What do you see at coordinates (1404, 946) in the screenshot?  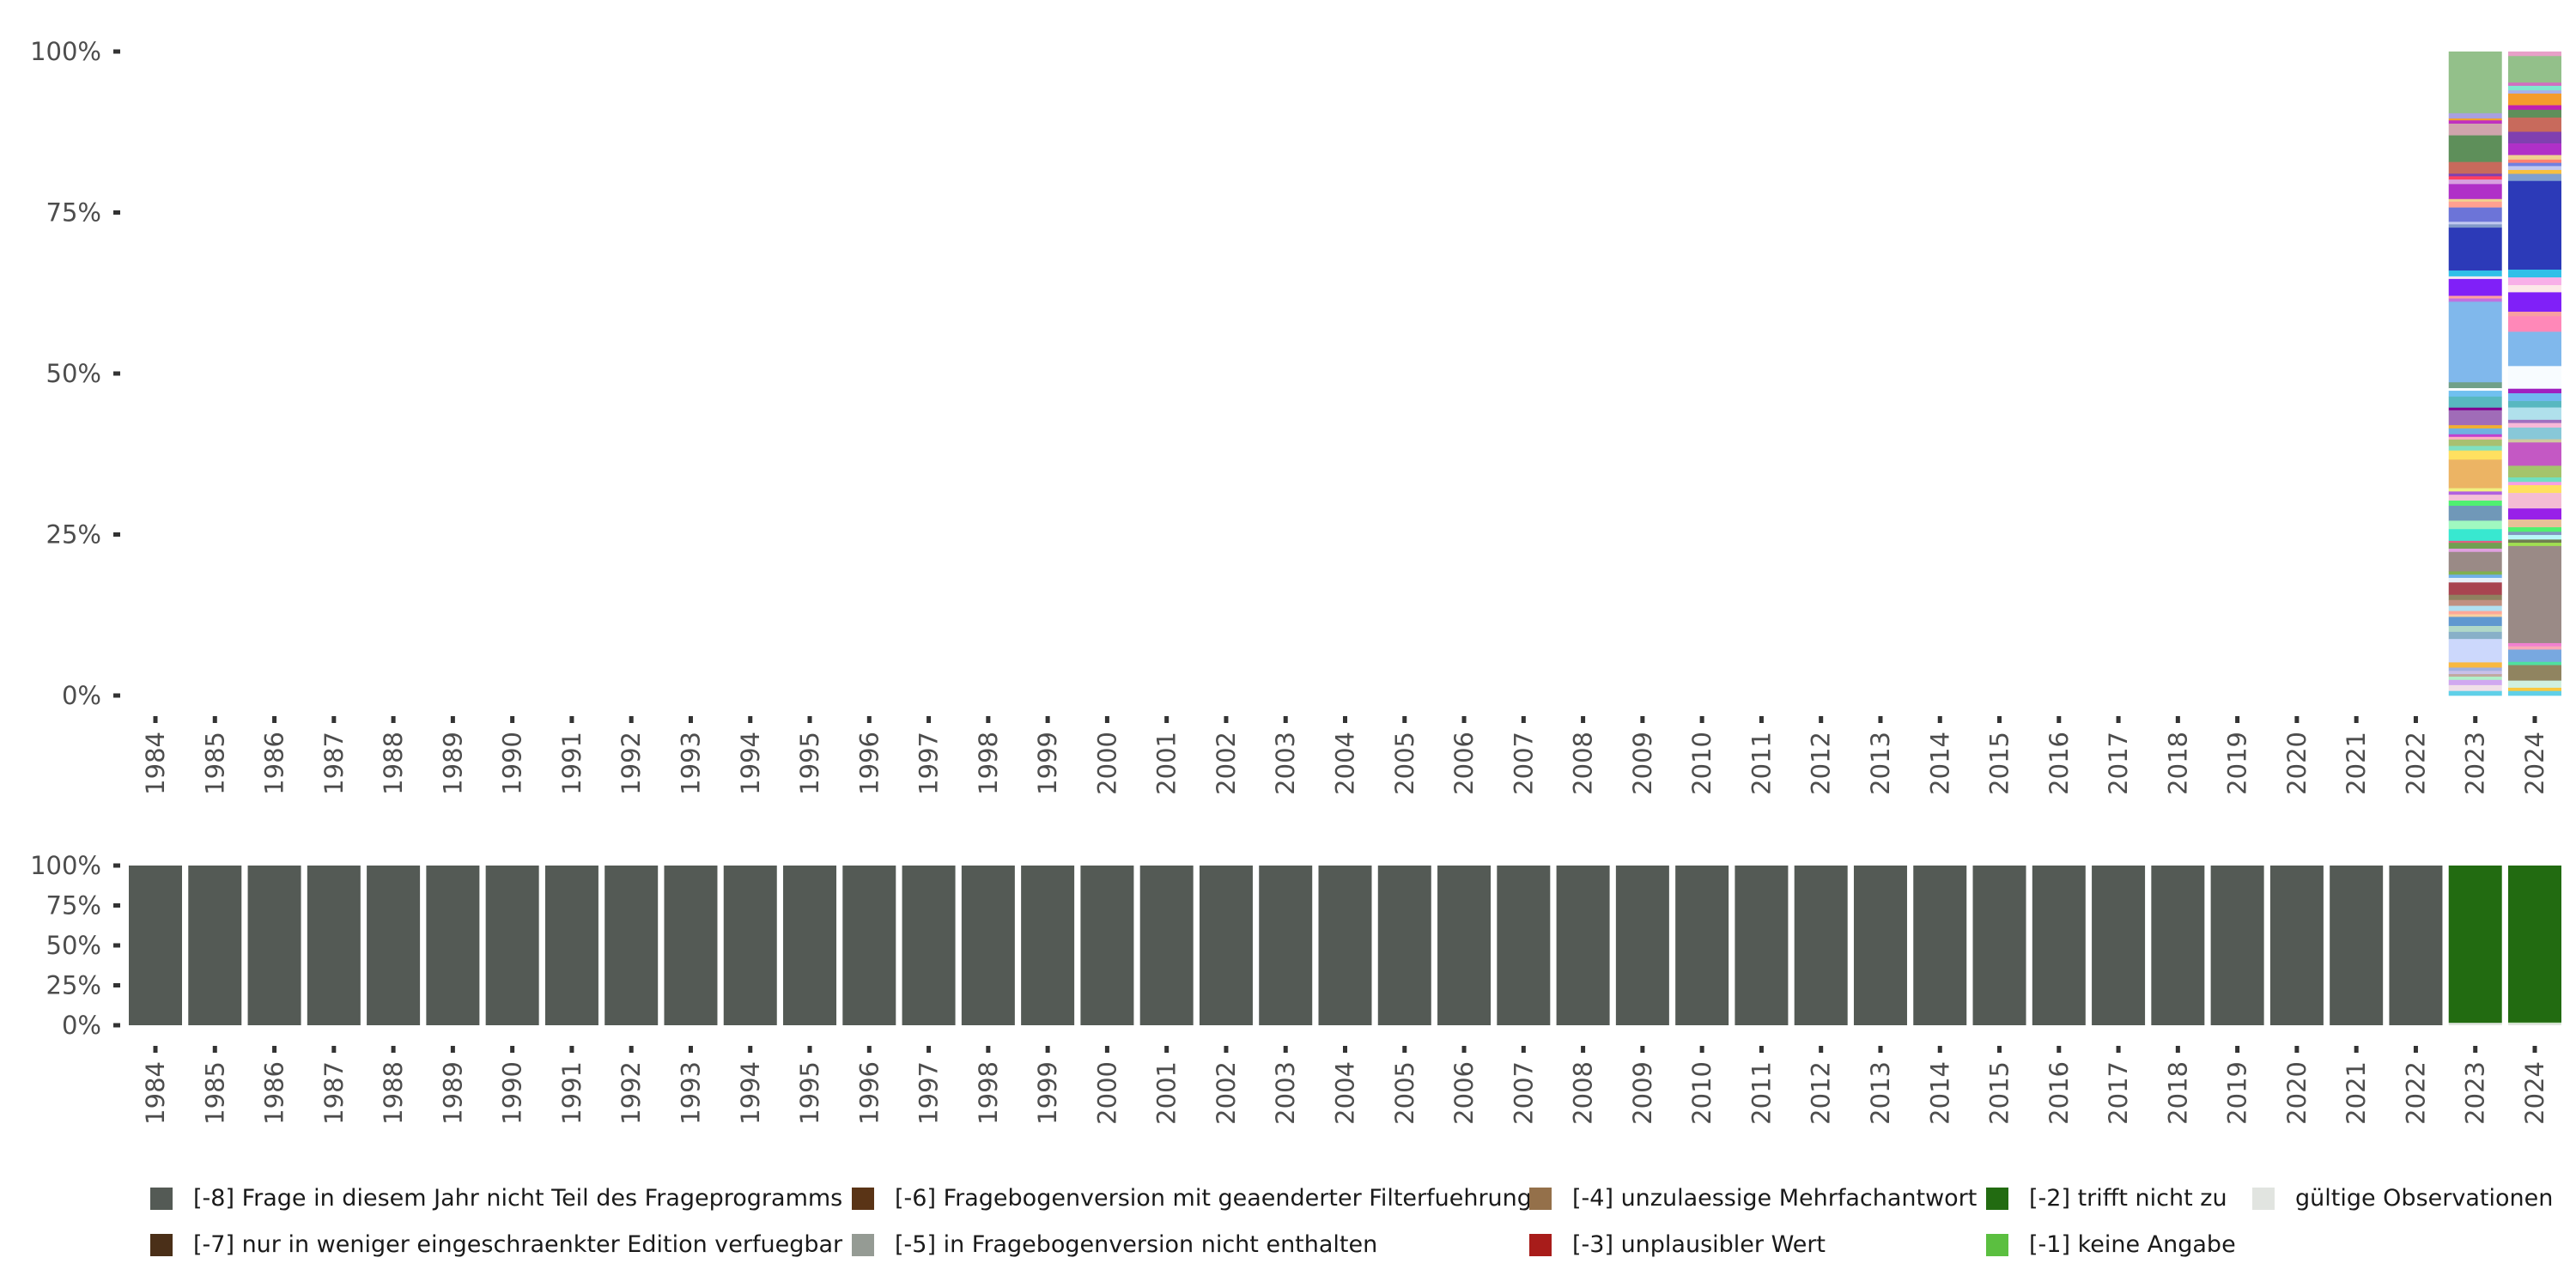 I see `bar-2005` at bounding box center [1404, 946].